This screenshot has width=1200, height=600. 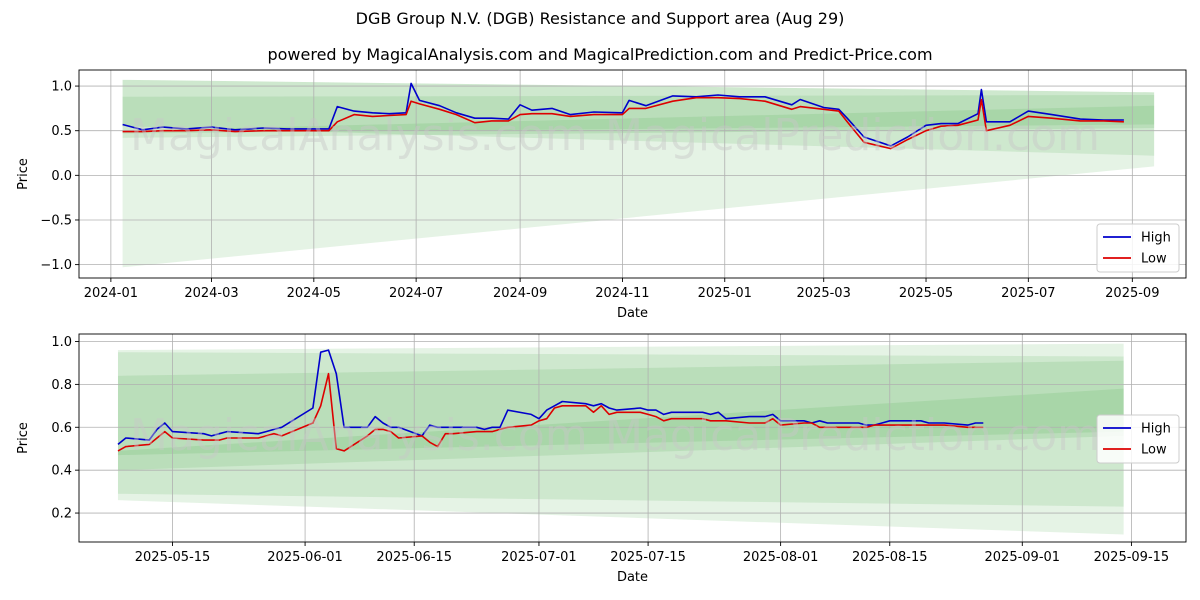 What do you see at coordinates (414, 557) in the screenshot?
I see `x-tick-label: 2025-06-15` at bounding box center [414, 557].